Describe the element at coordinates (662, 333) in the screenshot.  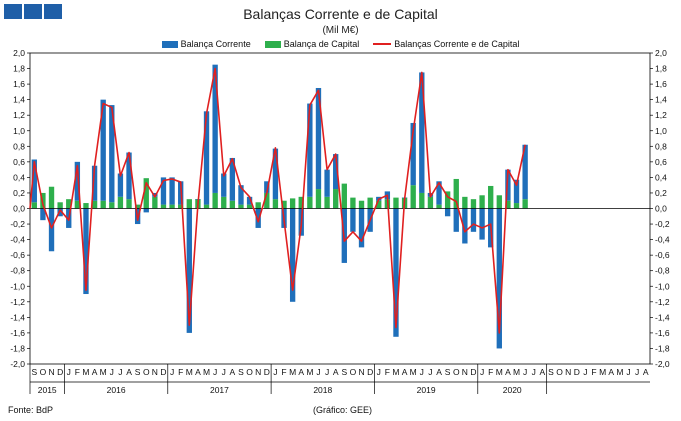
I see `y-tick-label-right: -1,6` at that location.